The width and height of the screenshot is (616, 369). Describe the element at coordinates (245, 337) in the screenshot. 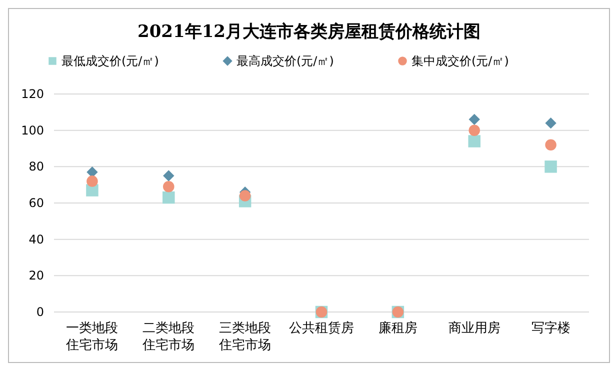

I see `x-tick-label: 三类地段住宅市场` at that location.